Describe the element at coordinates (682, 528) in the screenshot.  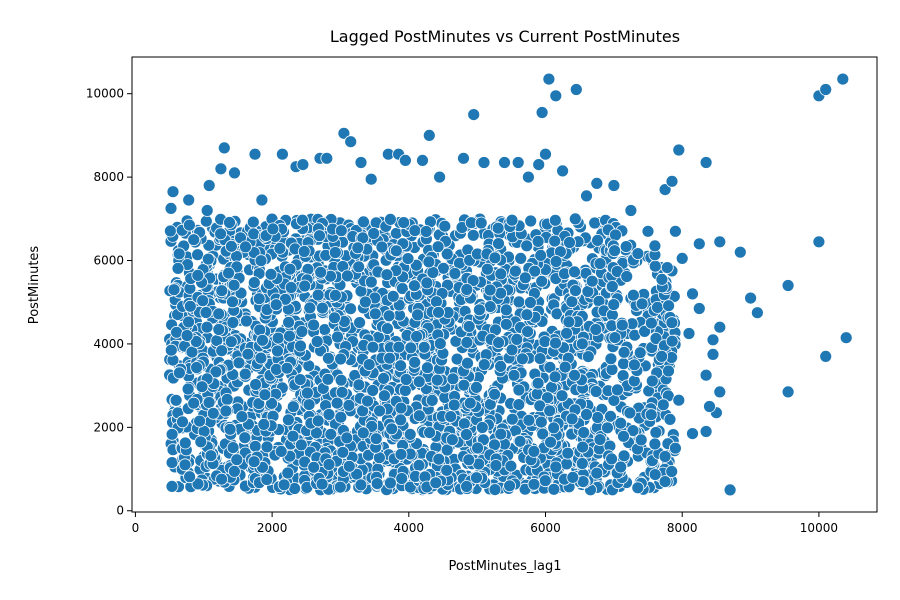
I see `x-tick-label: 8000` at that location.